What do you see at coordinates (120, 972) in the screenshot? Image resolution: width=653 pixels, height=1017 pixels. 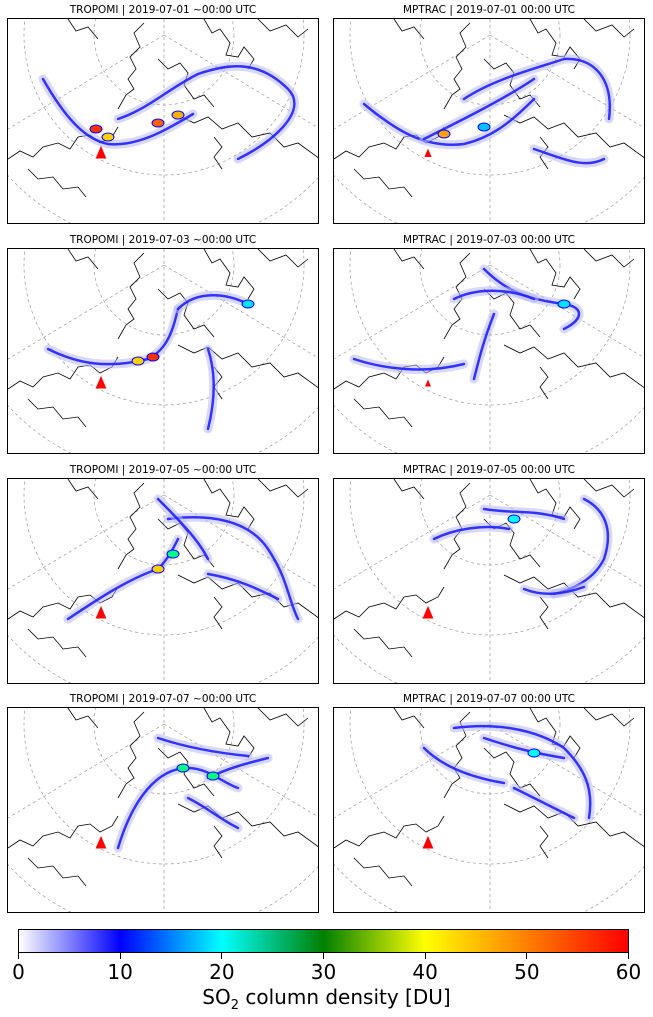 I see `colorbar-tick-label: 10` at bounding box center [120, 972].